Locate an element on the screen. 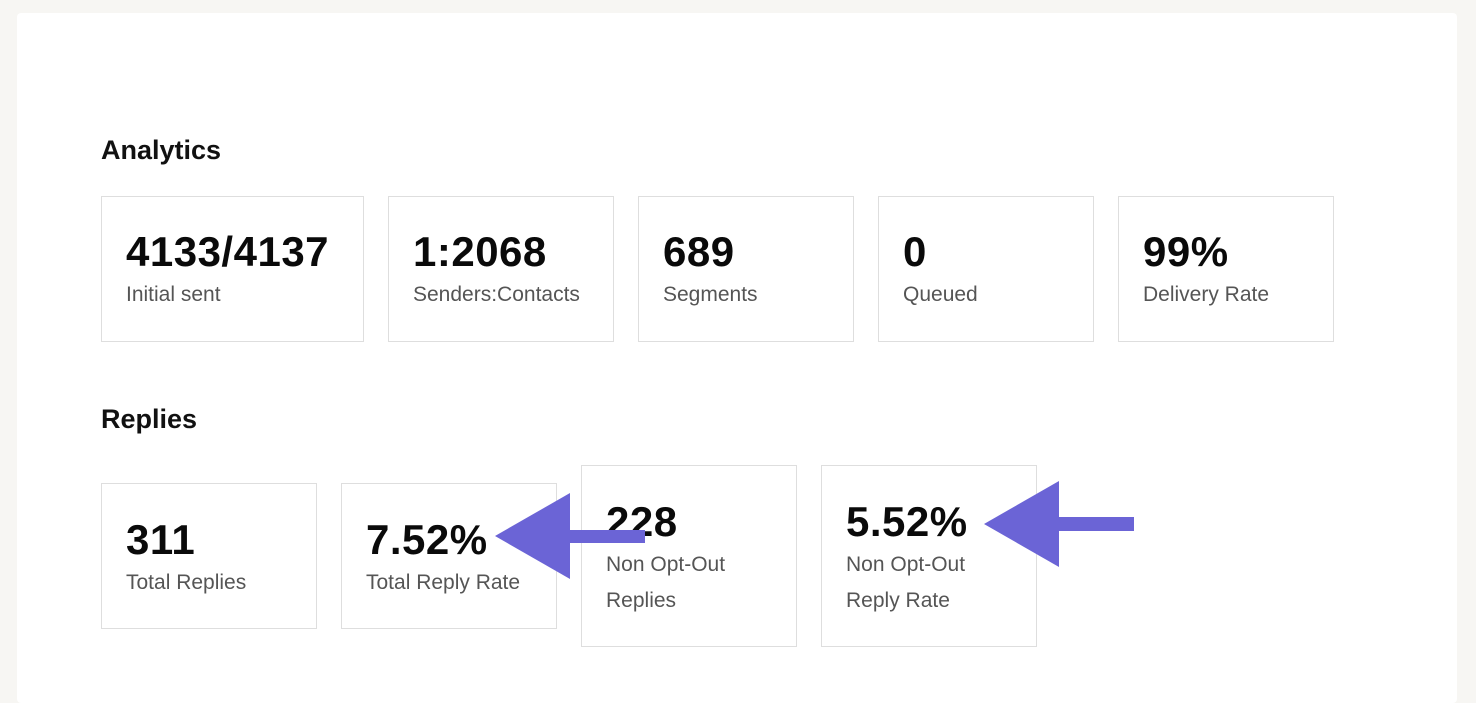 This screenshot has width=1476, height=703. segments-label: Segments is located at coordinates (710, 294).